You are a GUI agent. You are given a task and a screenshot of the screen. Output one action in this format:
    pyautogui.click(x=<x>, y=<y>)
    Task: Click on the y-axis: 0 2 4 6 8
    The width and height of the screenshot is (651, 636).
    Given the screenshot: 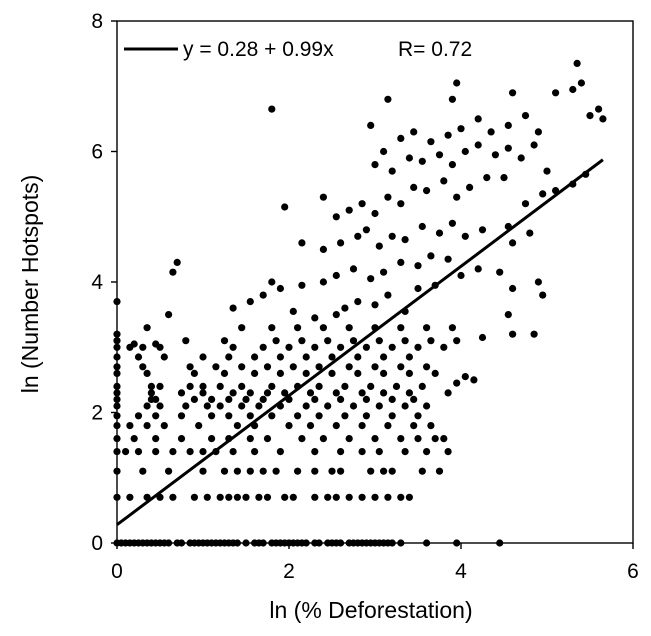 What is the action you would take?
    pyautogui.click(x=104, y=282)
    